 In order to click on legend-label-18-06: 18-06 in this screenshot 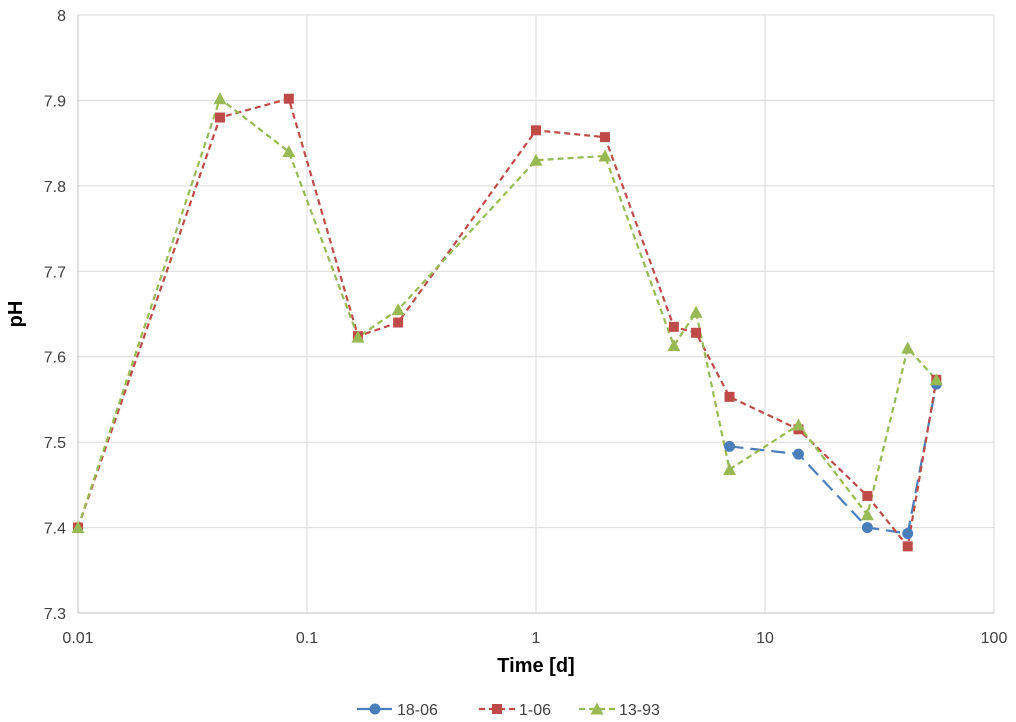, I will do `click(417, 710)`.